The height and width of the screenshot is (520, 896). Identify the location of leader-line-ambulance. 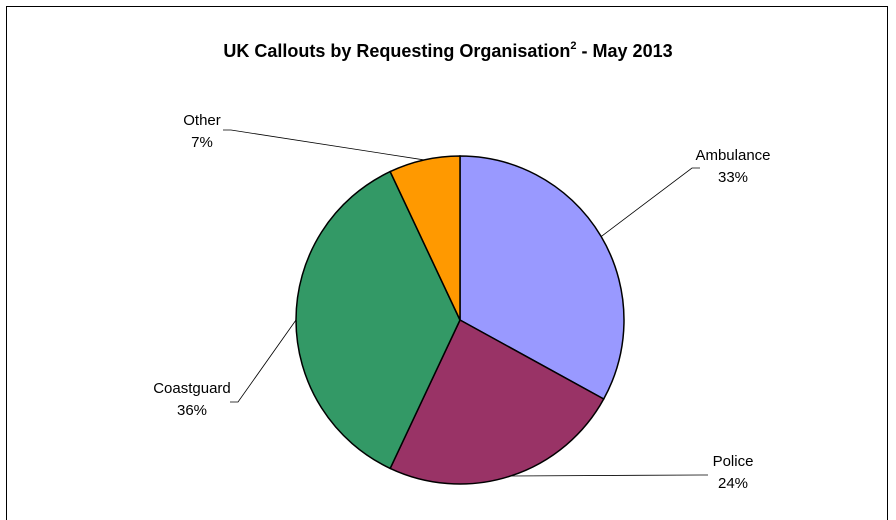
(650, 202).